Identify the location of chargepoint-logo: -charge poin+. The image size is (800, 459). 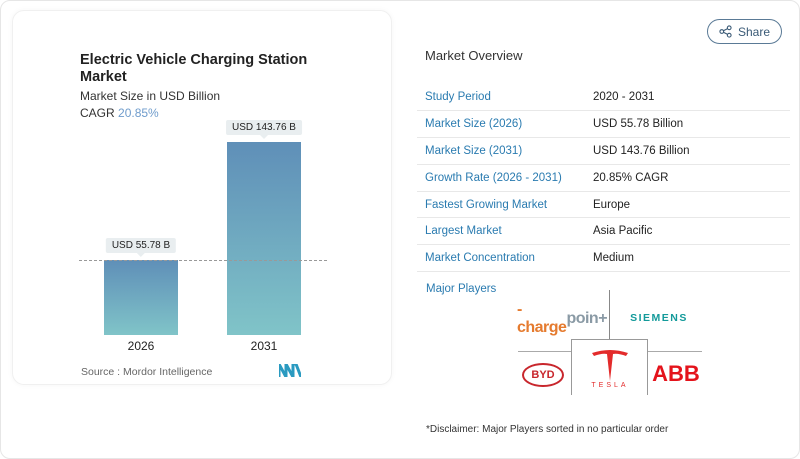
(562, 318).